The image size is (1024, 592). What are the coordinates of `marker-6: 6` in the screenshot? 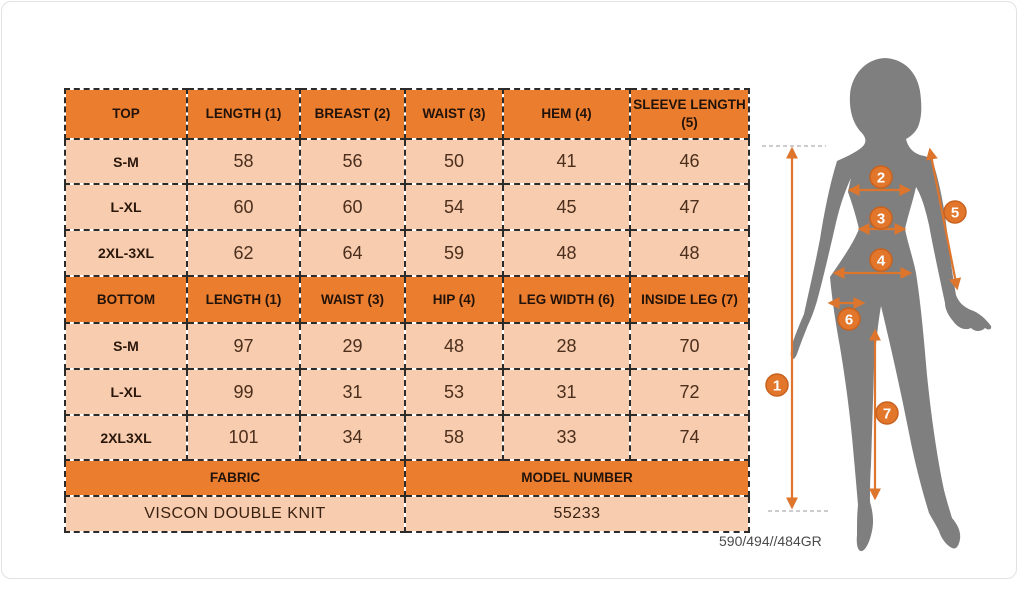 It's located at (849, 319).